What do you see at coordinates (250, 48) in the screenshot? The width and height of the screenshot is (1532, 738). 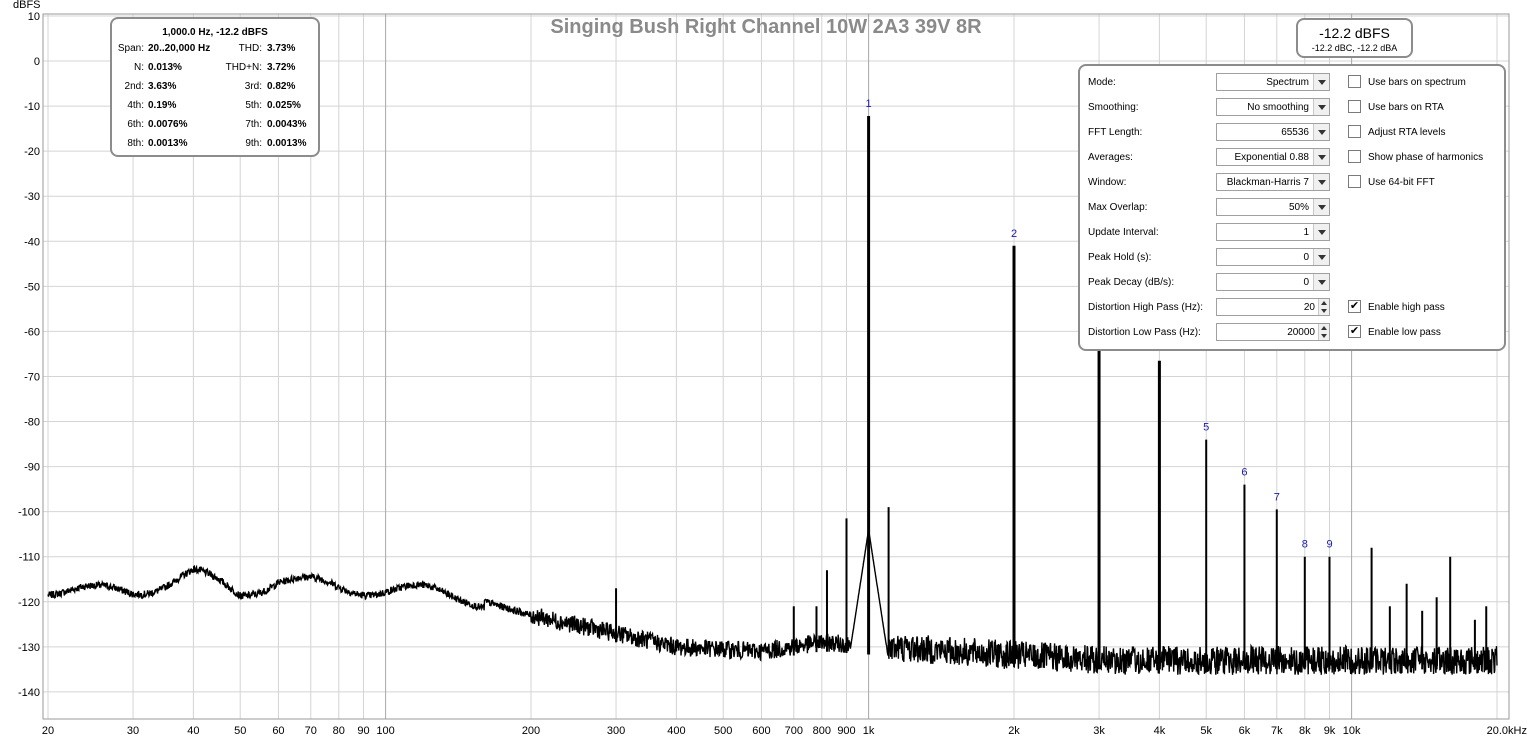 I see `stats-label: THD:` at bounding box center [250, 48].